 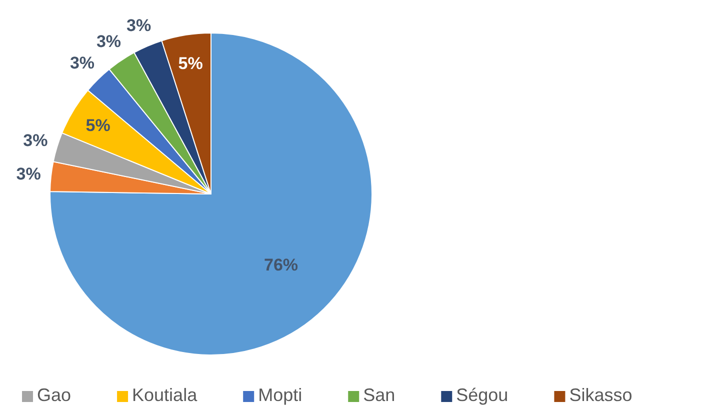 I want to click on data-label: 76%, so click(x=281, y=265).